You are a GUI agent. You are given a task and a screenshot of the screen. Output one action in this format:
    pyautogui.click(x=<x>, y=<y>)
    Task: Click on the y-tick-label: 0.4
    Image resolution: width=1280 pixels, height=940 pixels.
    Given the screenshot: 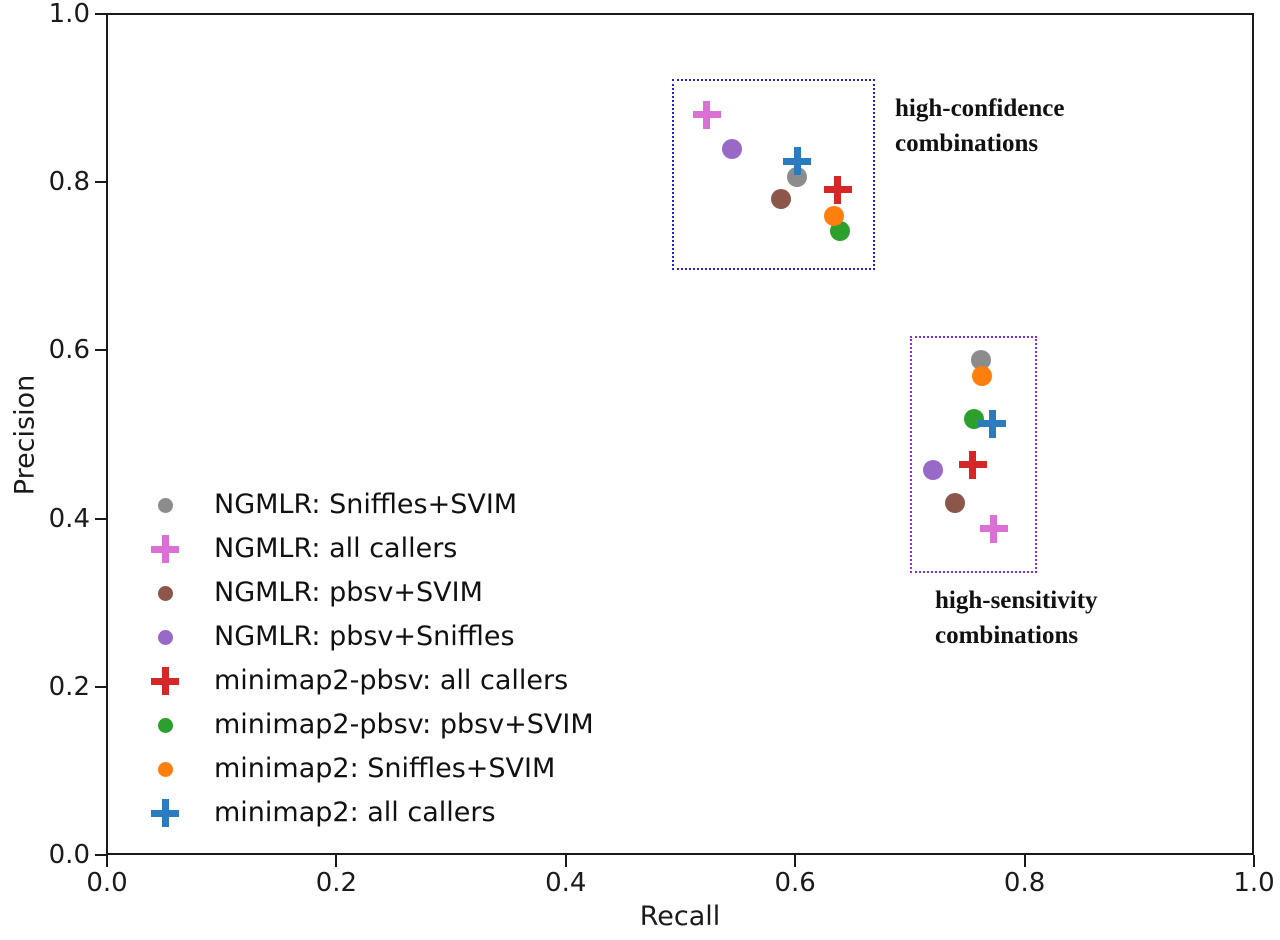 What is the action you would take?
    pyautogui.click(x=69, y=518)
    